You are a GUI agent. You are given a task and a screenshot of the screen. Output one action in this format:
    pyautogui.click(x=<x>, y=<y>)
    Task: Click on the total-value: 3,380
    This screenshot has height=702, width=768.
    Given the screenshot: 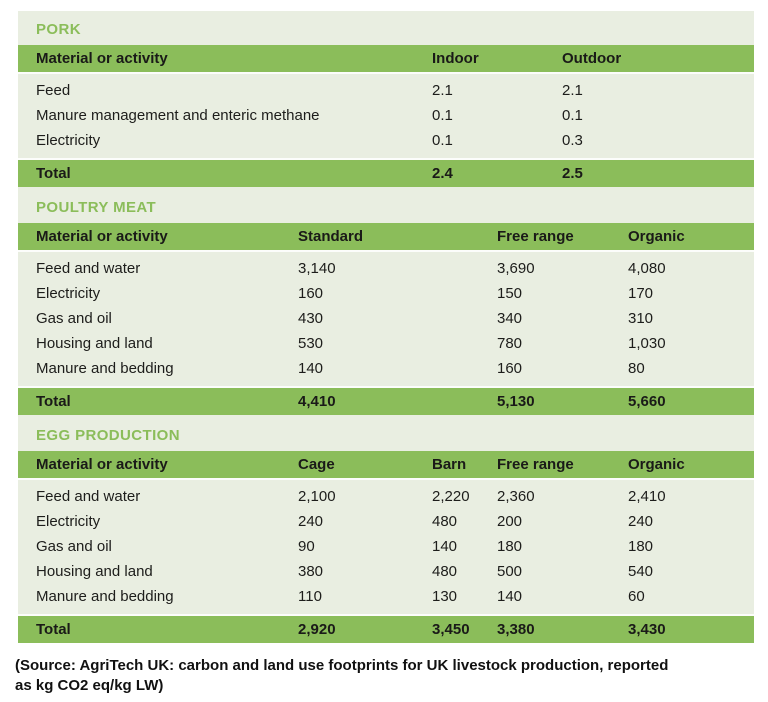 What is the action you would take?
    pyautogui.click(x=516, y=629)
    